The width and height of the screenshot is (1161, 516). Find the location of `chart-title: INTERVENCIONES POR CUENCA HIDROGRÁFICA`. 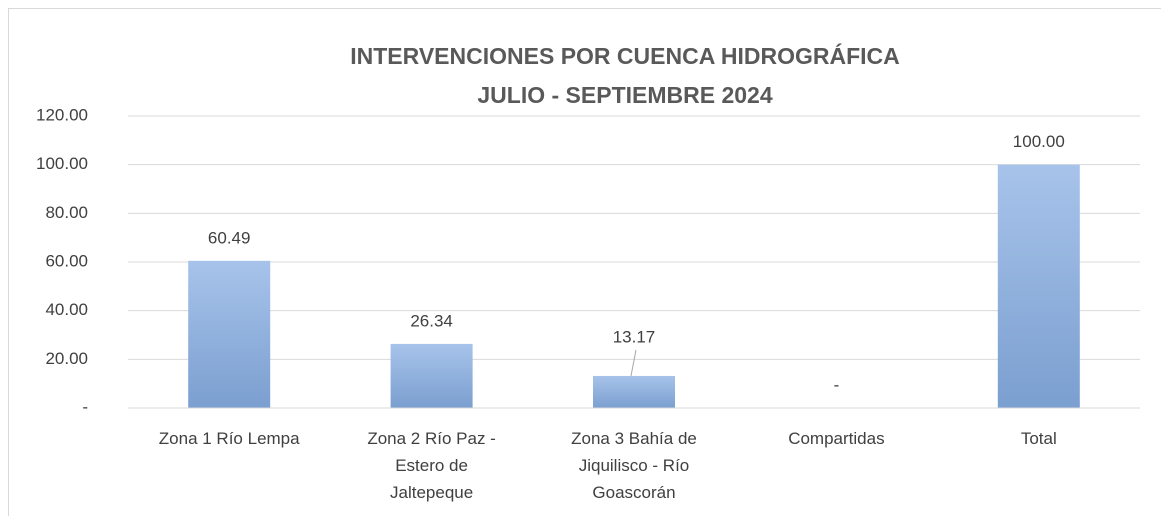

chart-title: INTERVENCIONES POR CUENCA HIDROGRÁFICA is located at coordinates (624, 55).